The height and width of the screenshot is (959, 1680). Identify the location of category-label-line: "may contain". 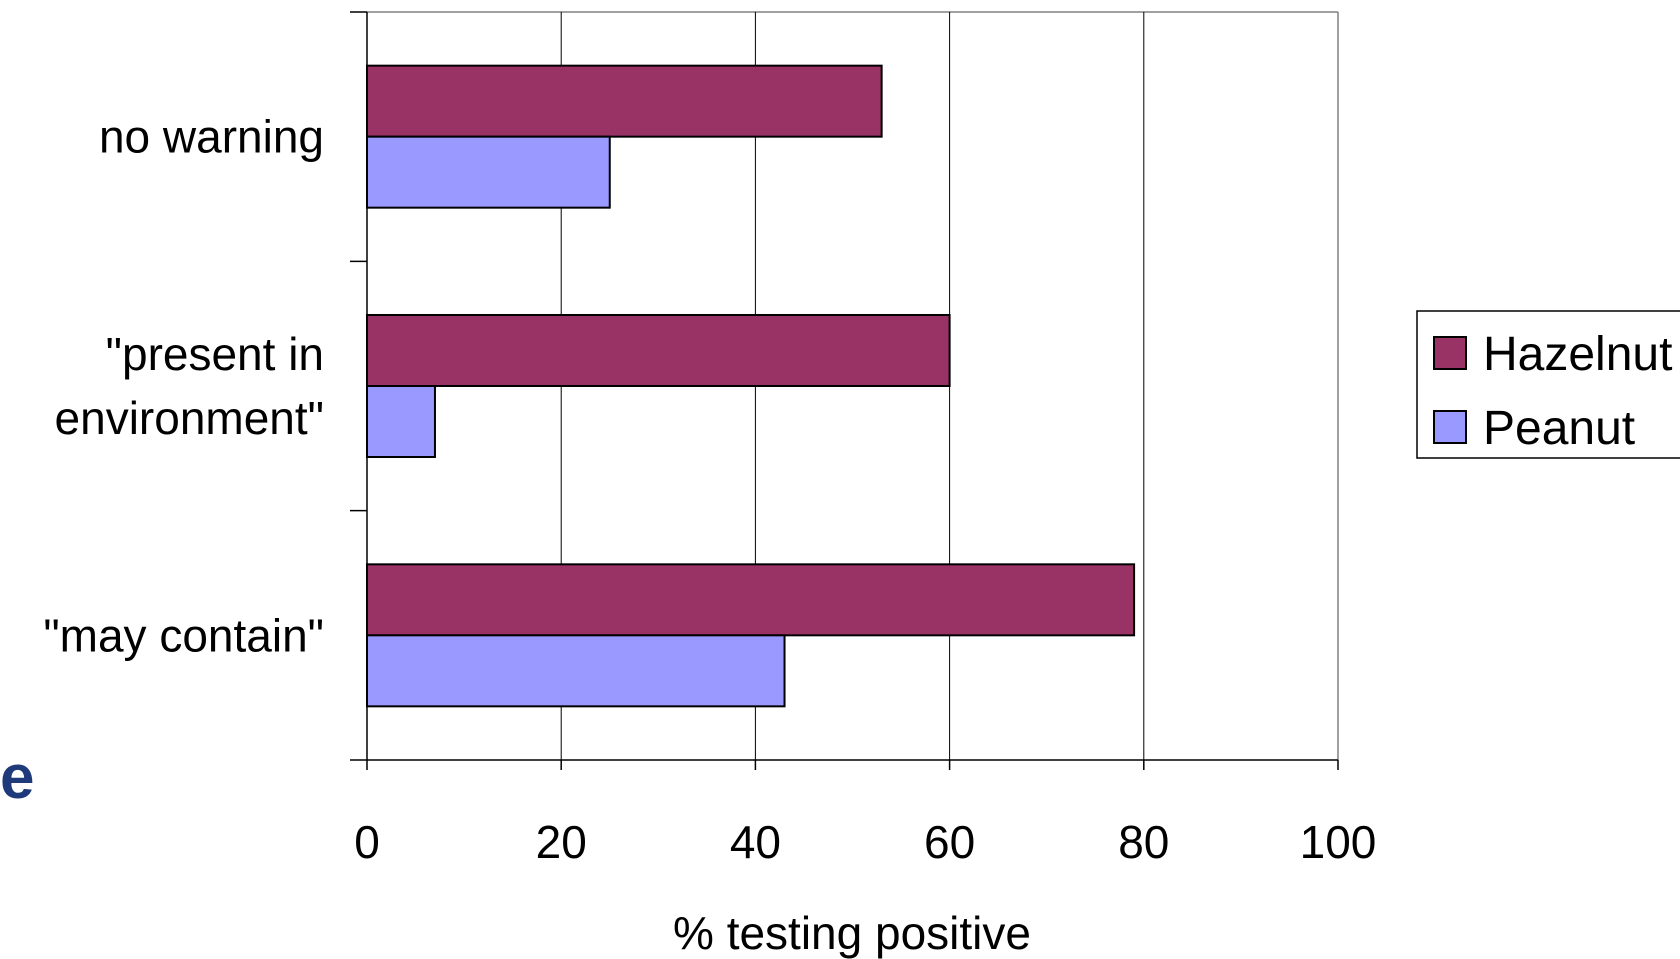
(183, 635).